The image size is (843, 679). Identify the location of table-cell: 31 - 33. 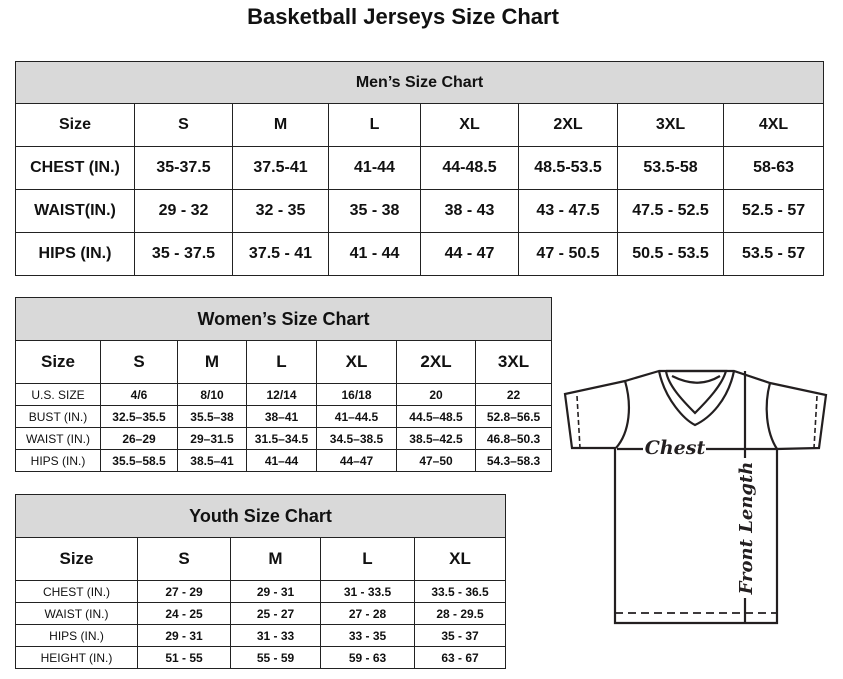
(275, 635).